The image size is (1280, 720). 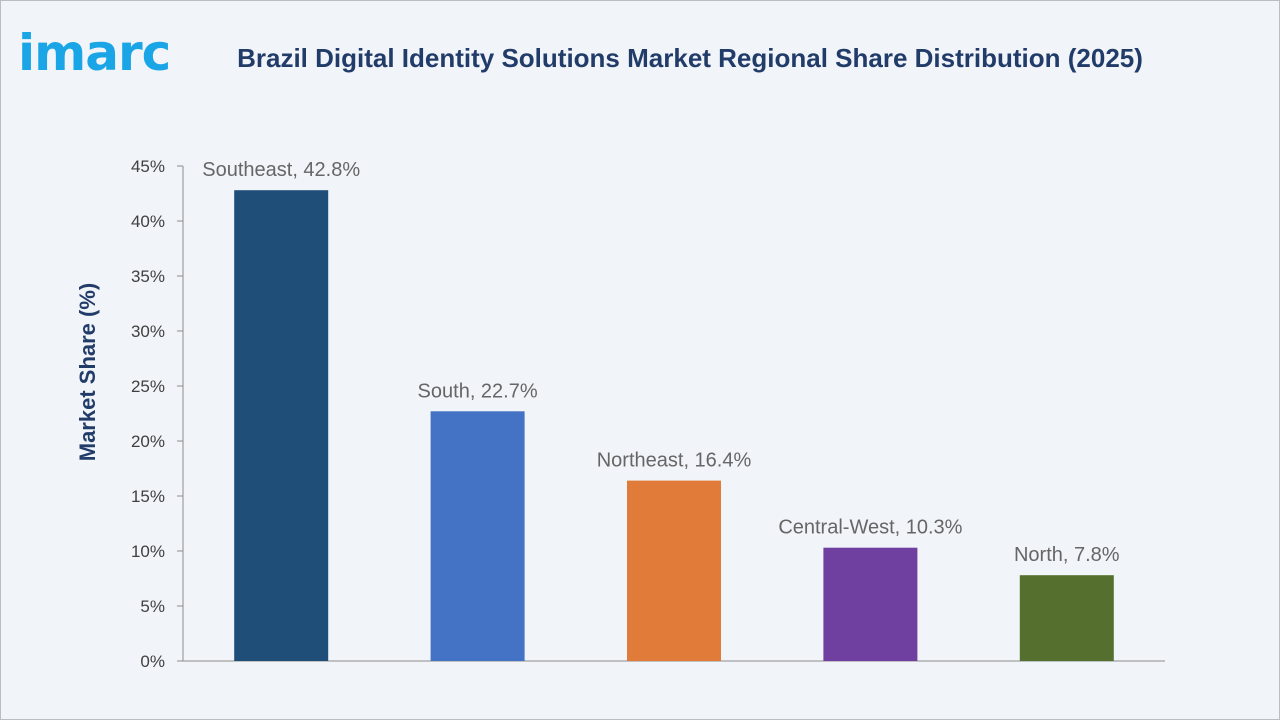 I want to click on y-tick-label: 20%, so click(x=148, y=441).